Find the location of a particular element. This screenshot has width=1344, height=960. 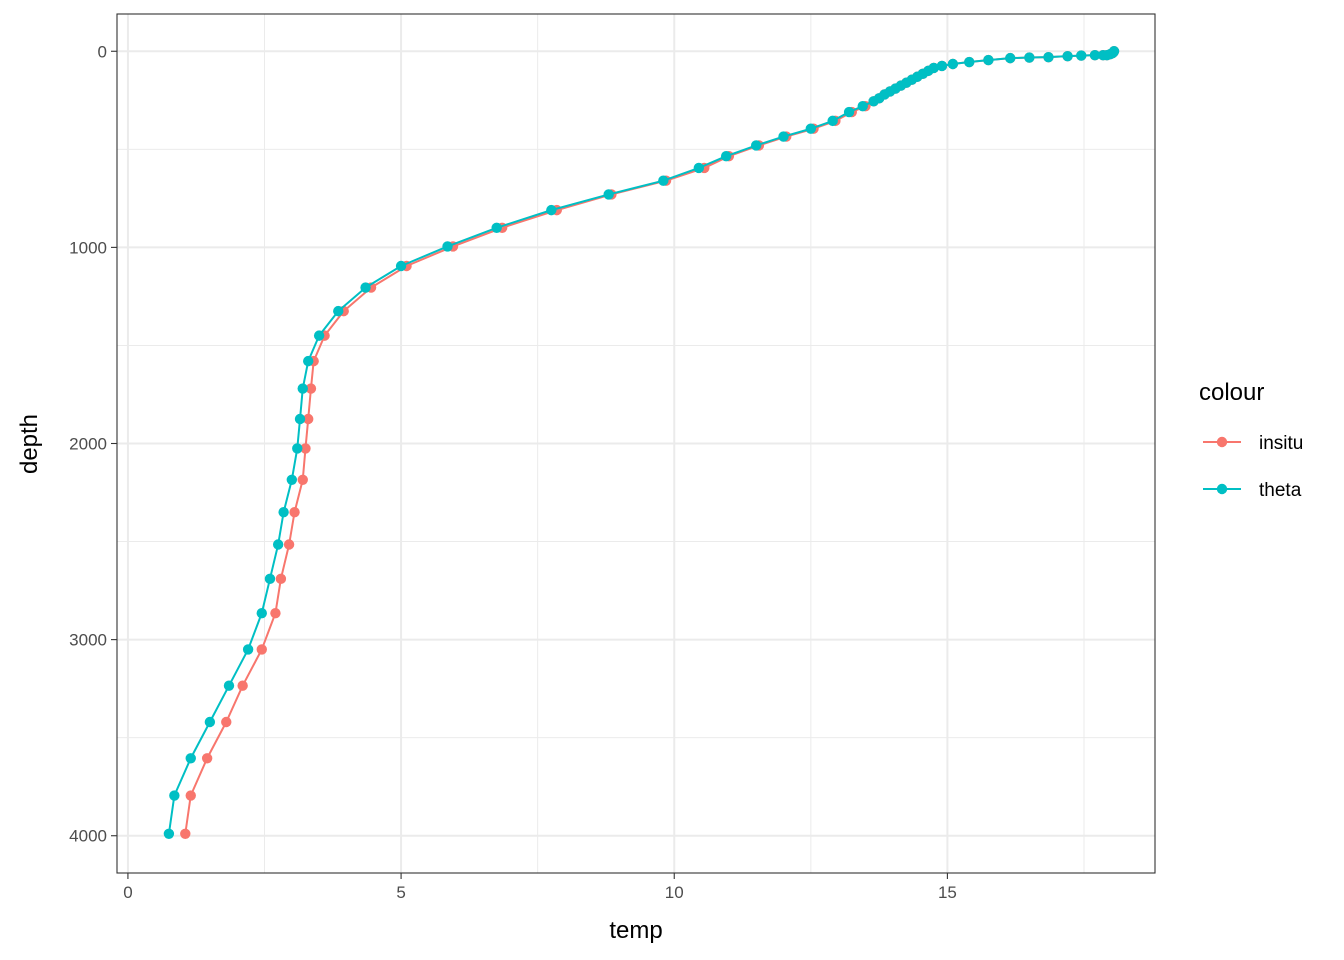

x-tick-label: 10 is located at coordinates (674, 892).